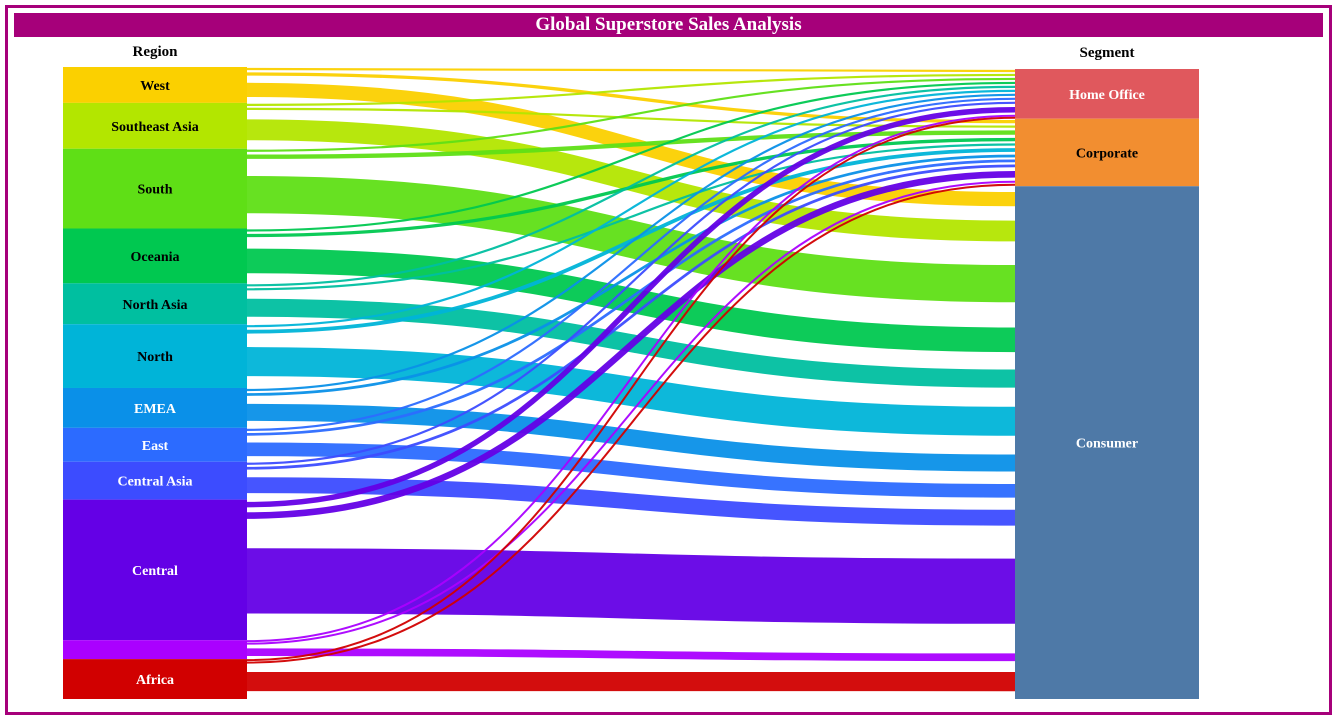 Image resolution: width=1337 pixels, height=720 pixels. I want to click on region-node-label: North Asia, so click(155, 305).